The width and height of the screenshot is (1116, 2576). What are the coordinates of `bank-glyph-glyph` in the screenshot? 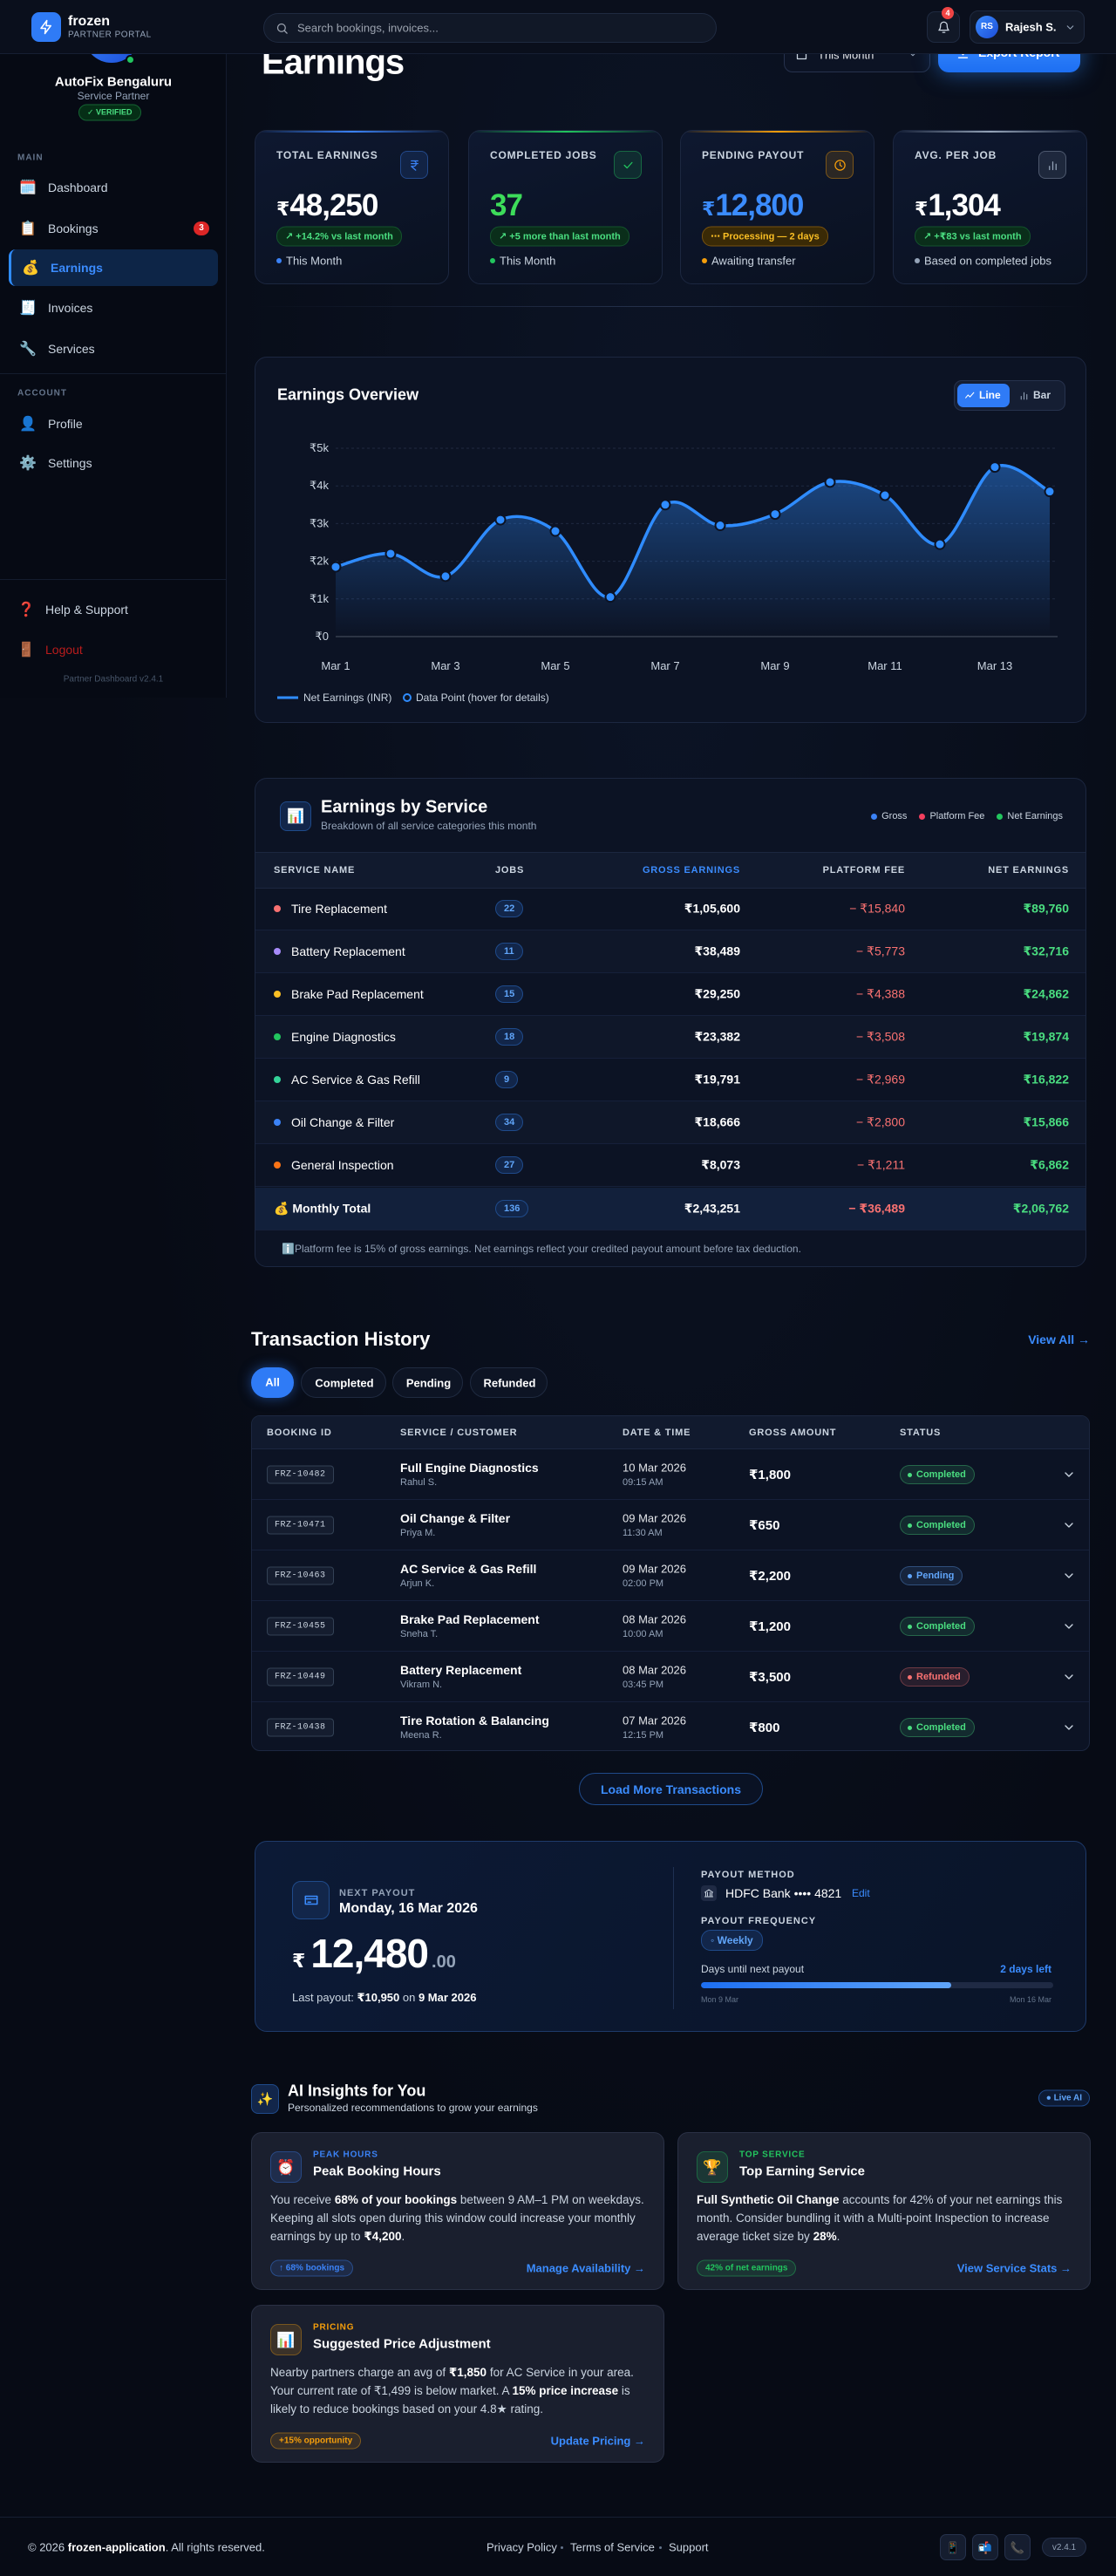 It's located at (708, 1894).